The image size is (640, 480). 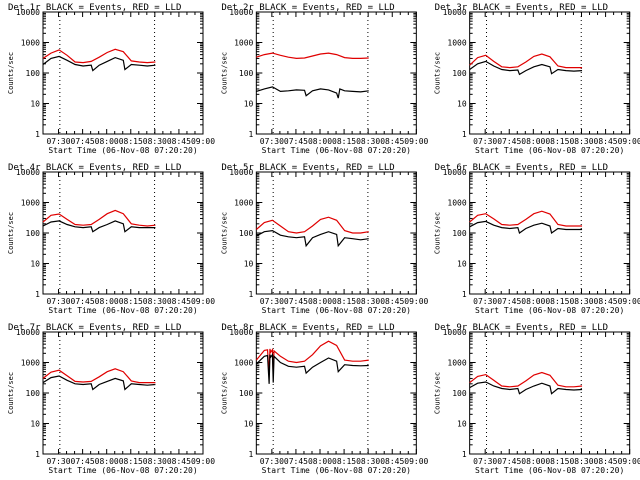 I want to click on chart-title: Det 4r BLACK = Events, RED = LLD, so click(x=94, y=168).